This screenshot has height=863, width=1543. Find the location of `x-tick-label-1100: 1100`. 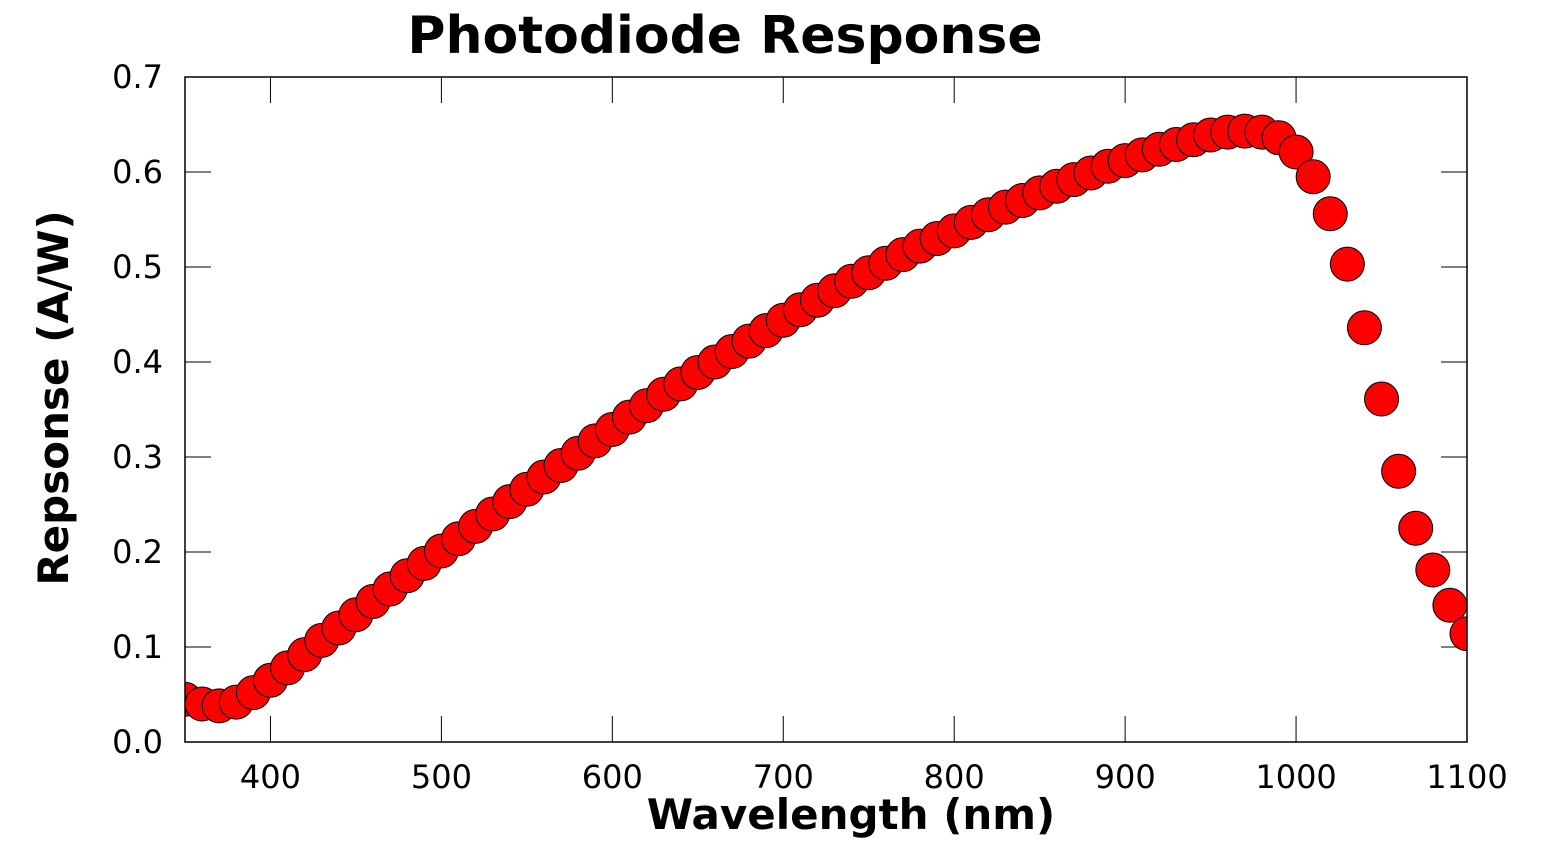

x-tick-label-1100: 1100 is located at coordinates (1466, 777).